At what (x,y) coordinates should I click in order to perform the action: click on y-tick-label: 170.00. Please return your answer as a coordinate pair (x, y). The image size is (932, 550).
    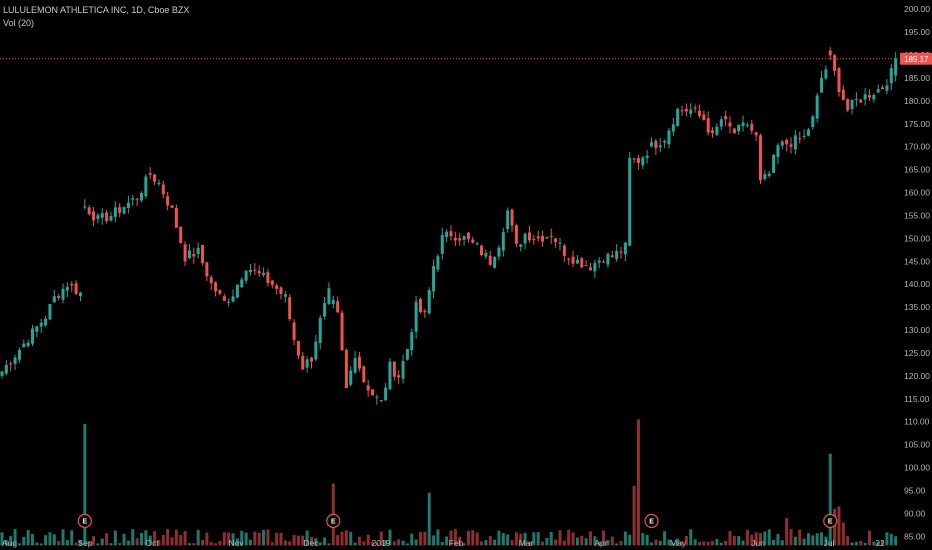
    Looking at the image, I should click on (917, 147).